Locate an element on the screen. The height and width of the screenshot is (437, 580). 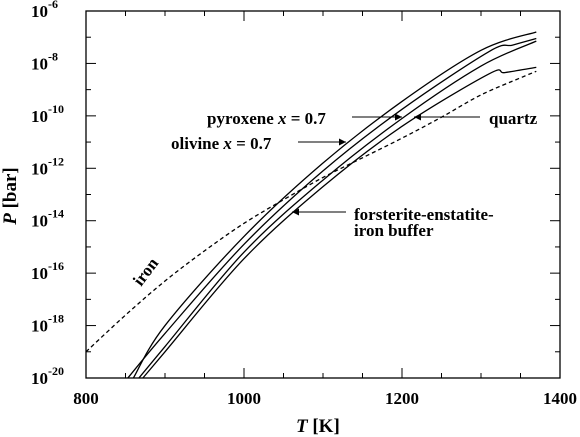
annotation-buffer-line1: forsterite-enstatite- is located at coordinates (424, 214).